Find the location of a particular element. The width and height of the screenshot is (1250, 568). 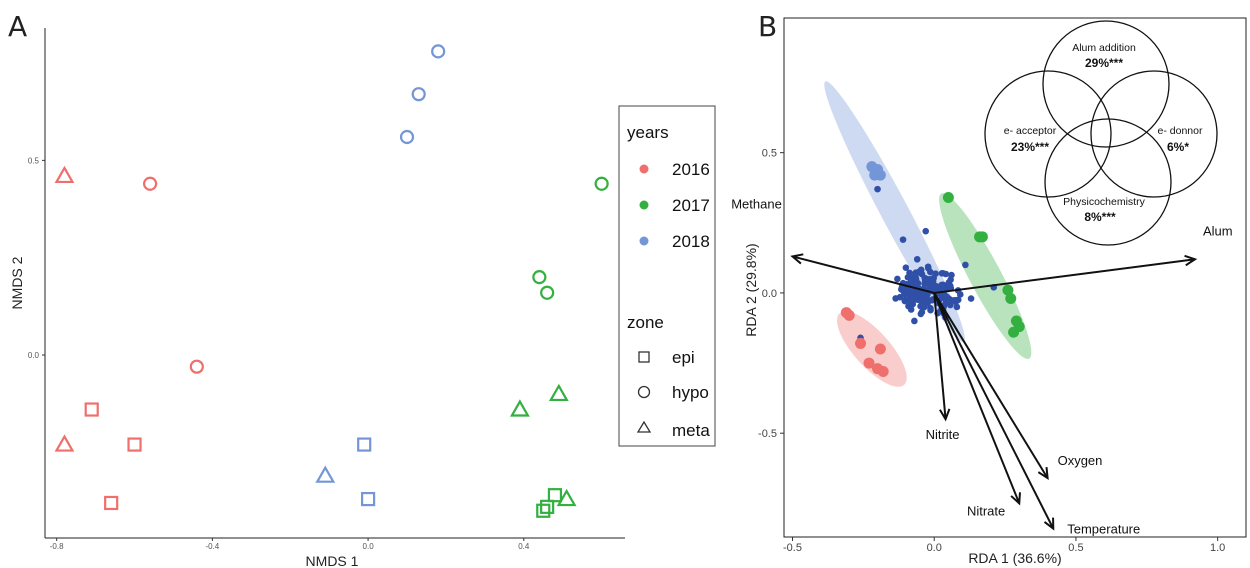

arrow-label-temperature: Temperature is located at coordinates (1103, 529).